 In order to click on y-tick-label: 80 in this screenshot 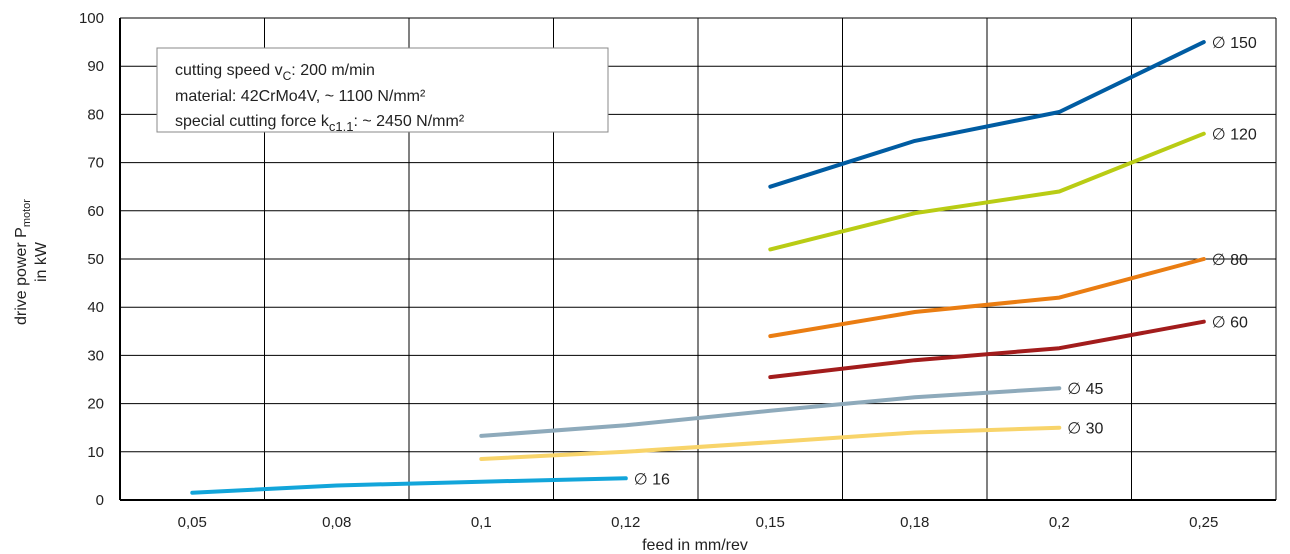, I will do `click(95, 114)`.